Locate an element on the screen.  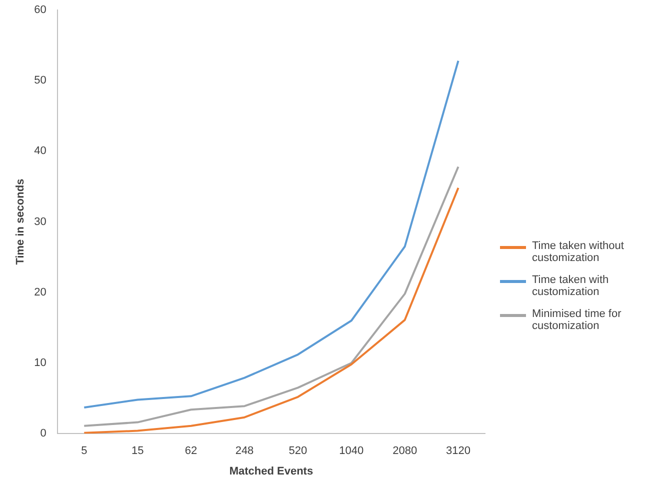
y-tick-label: 50 is located at coordinates (40, 80).